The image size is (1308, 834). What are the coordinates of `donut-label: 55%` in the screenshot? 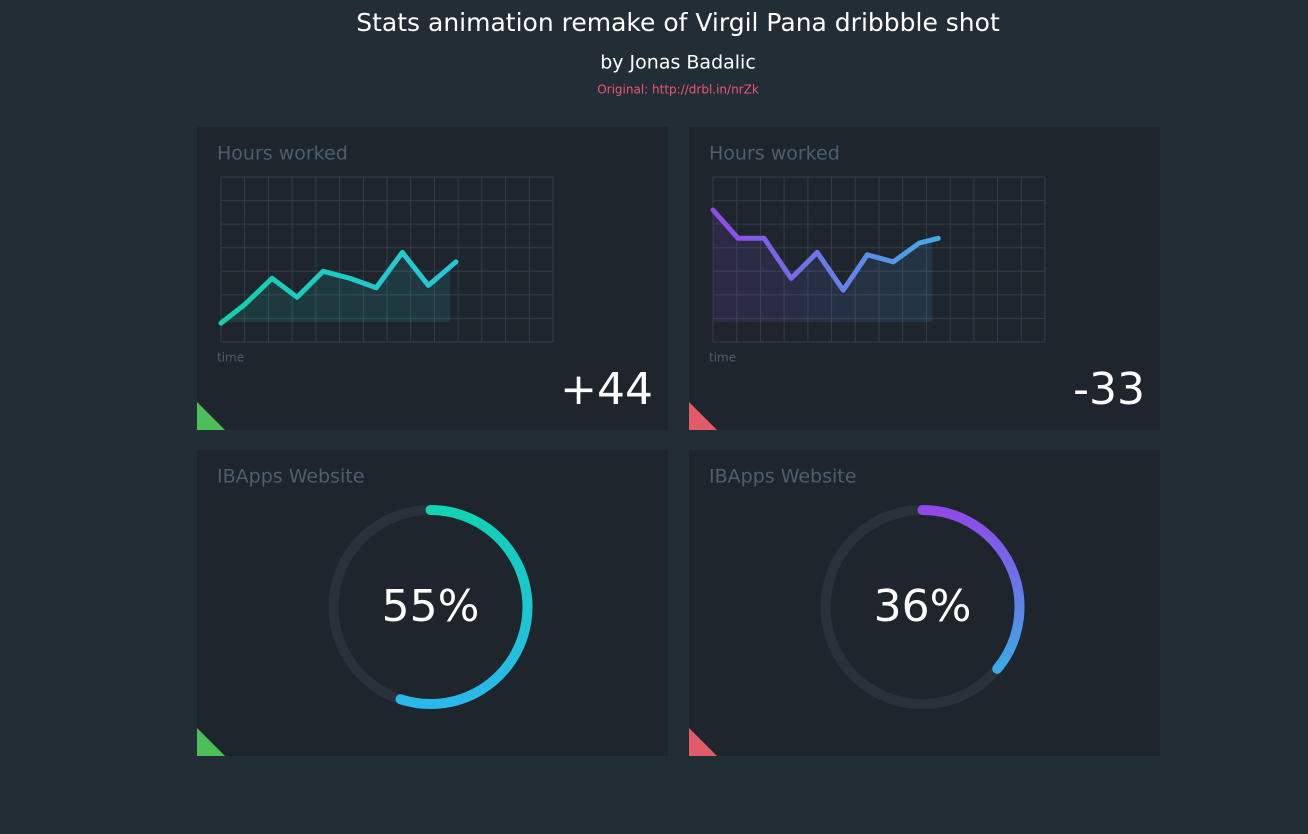 It's located at (431, 606).